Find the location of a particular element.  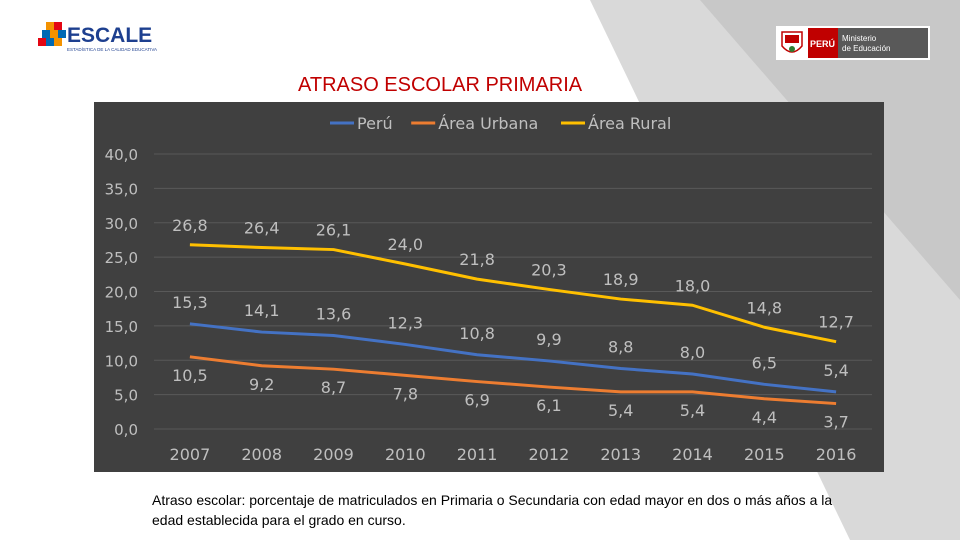

y-tick-label: 20,0 is located at coordinates (121, 293).